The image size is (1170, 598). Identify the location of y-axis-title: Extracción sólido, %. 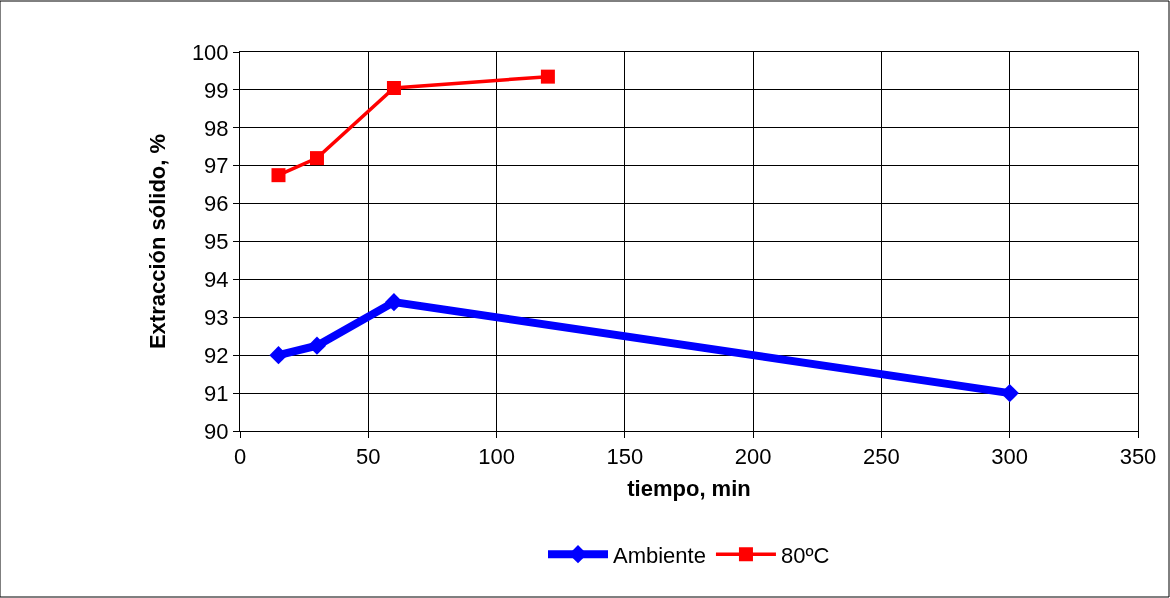
(157, 241).